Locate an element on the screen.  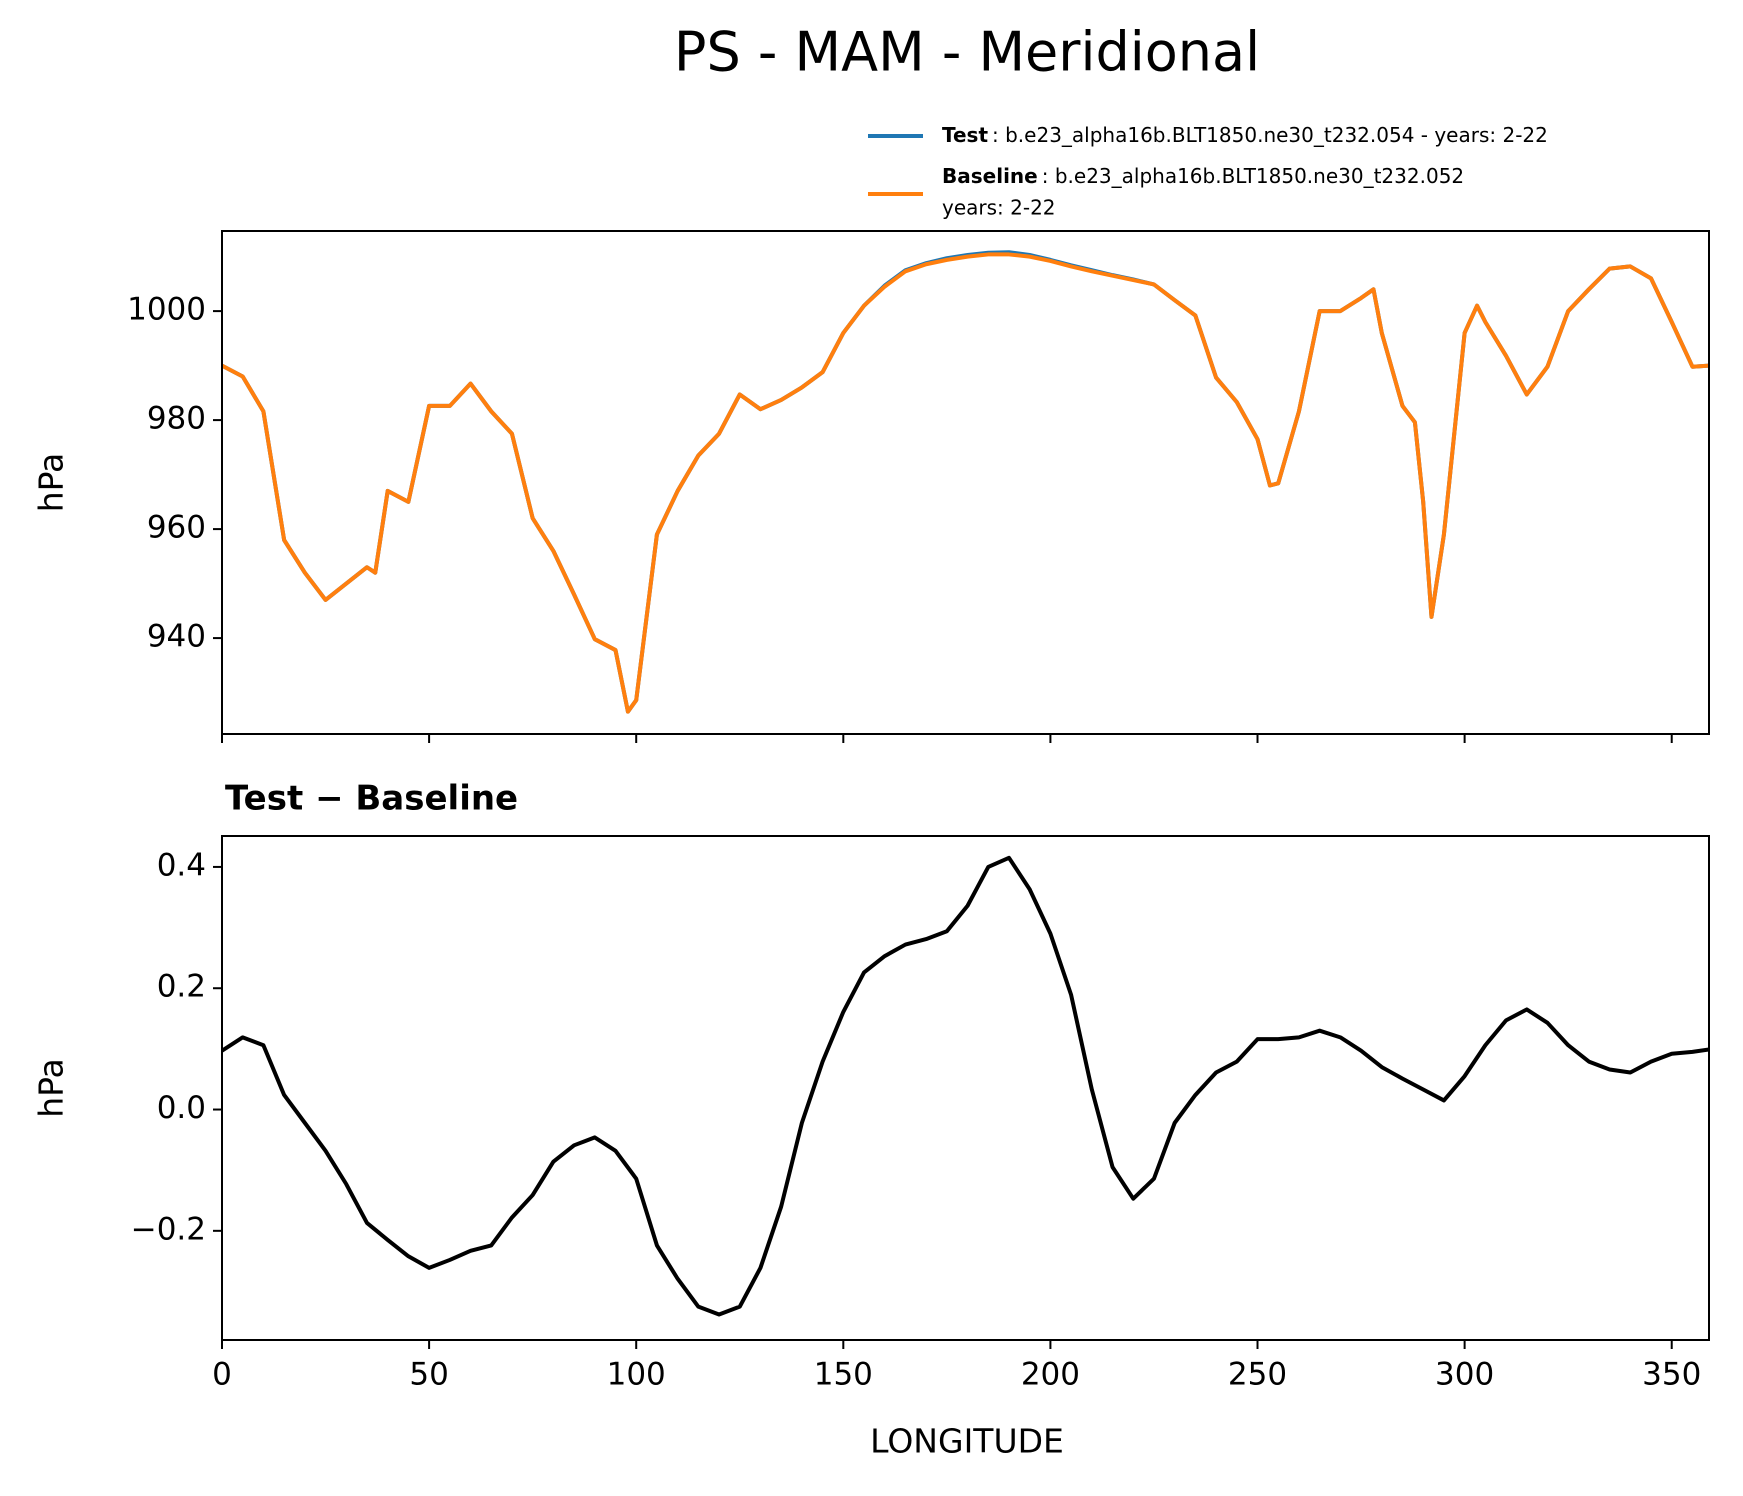
legend-label: years: 2-22 is located at coordinates (999, 208).